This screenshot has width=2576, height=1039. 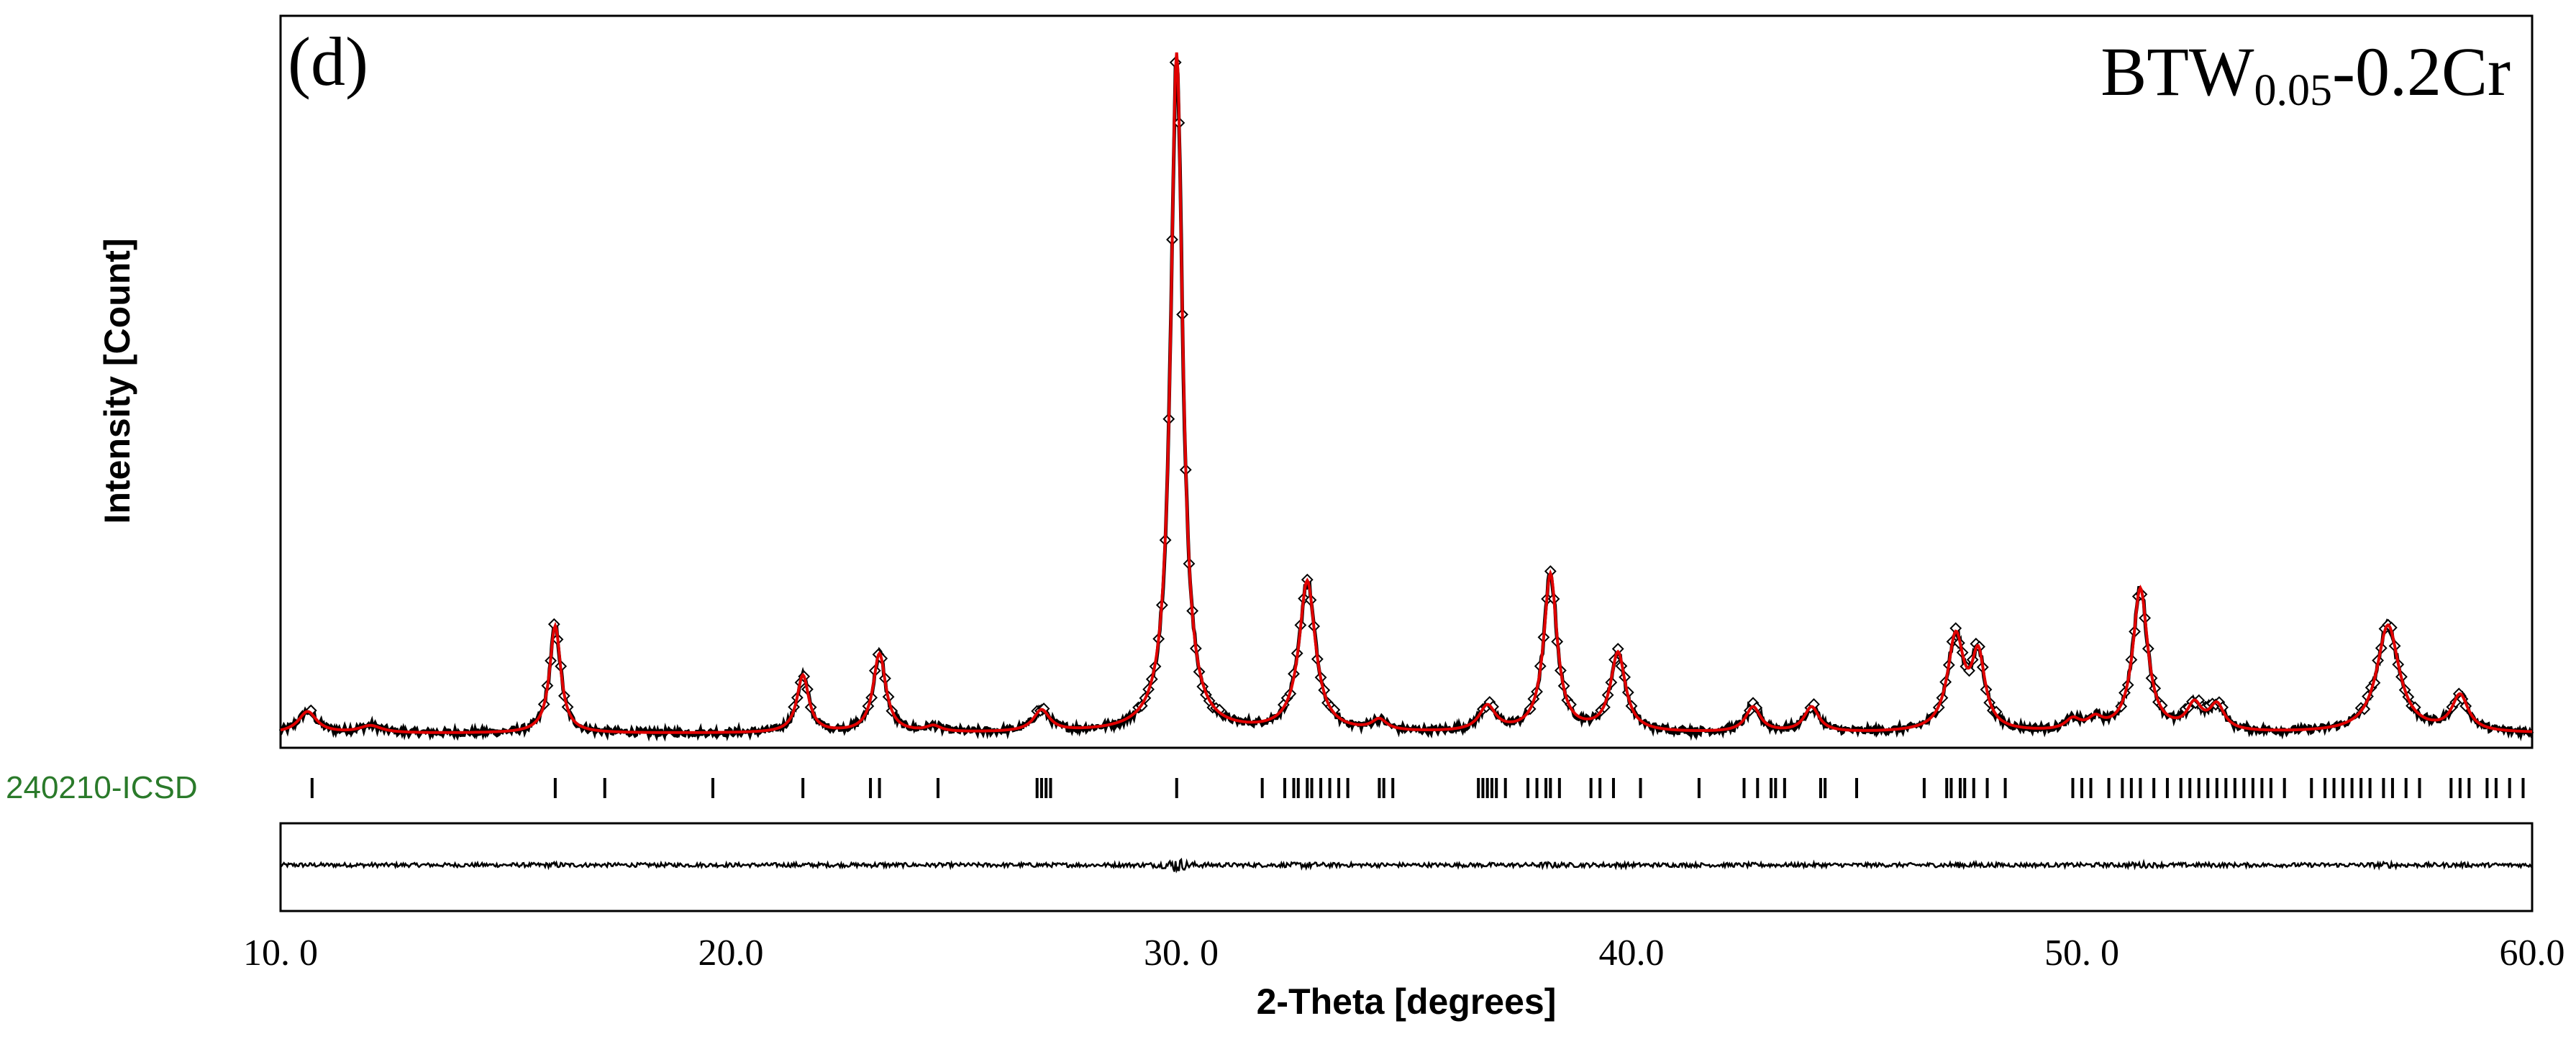 What do you see at coordinates (1417, 788) in the screenshot?
I see `reference-tick-group` at bounding box center [1417, 788].